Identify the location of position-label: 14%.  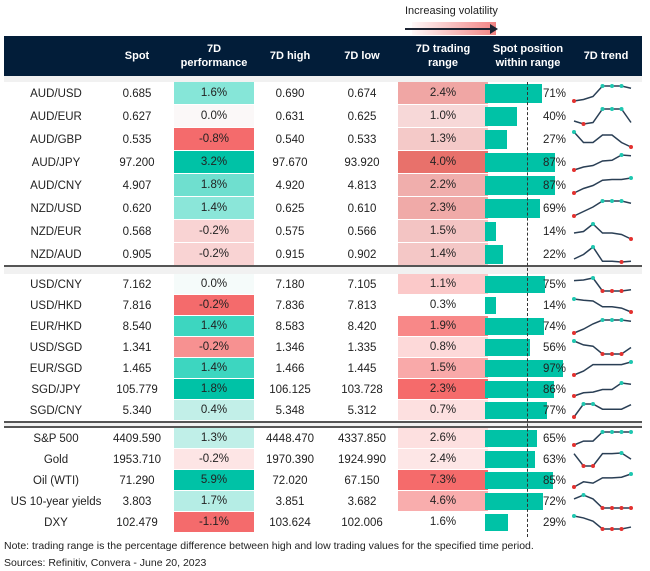
(554, 305).